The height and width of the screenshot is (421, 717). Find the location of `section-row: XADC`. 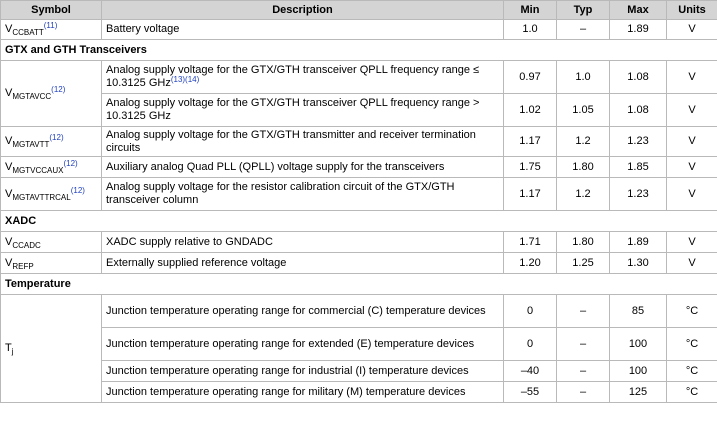

section-row: XADC is located at coordinates (358, 221).